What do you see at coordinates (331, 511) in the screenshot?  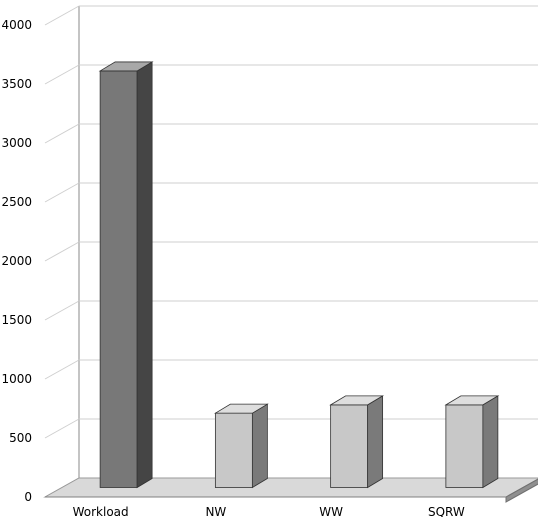 I see `x-tick-label: WW` at bounding box center [331, 511].